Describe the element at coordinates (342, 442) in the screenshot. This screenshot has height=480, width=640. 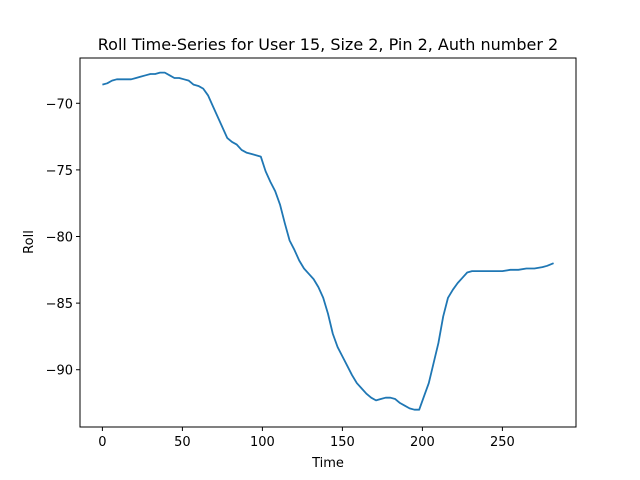
I see `x-tick-label: 150` at that location.